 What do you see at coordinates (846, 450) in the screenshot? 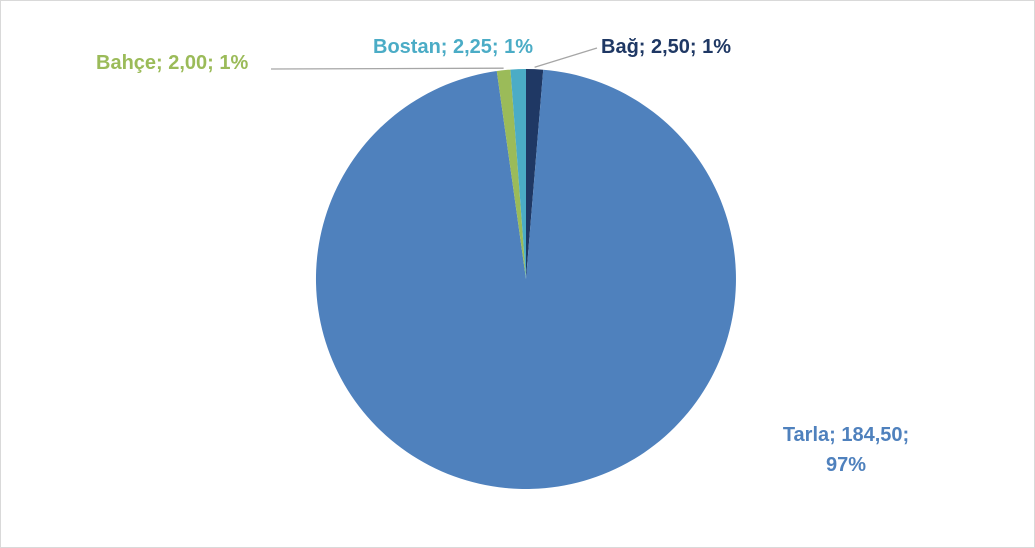
I see `data-label-tarla: Tarla; 184,50; 97%` at bounding box center [846, 450].